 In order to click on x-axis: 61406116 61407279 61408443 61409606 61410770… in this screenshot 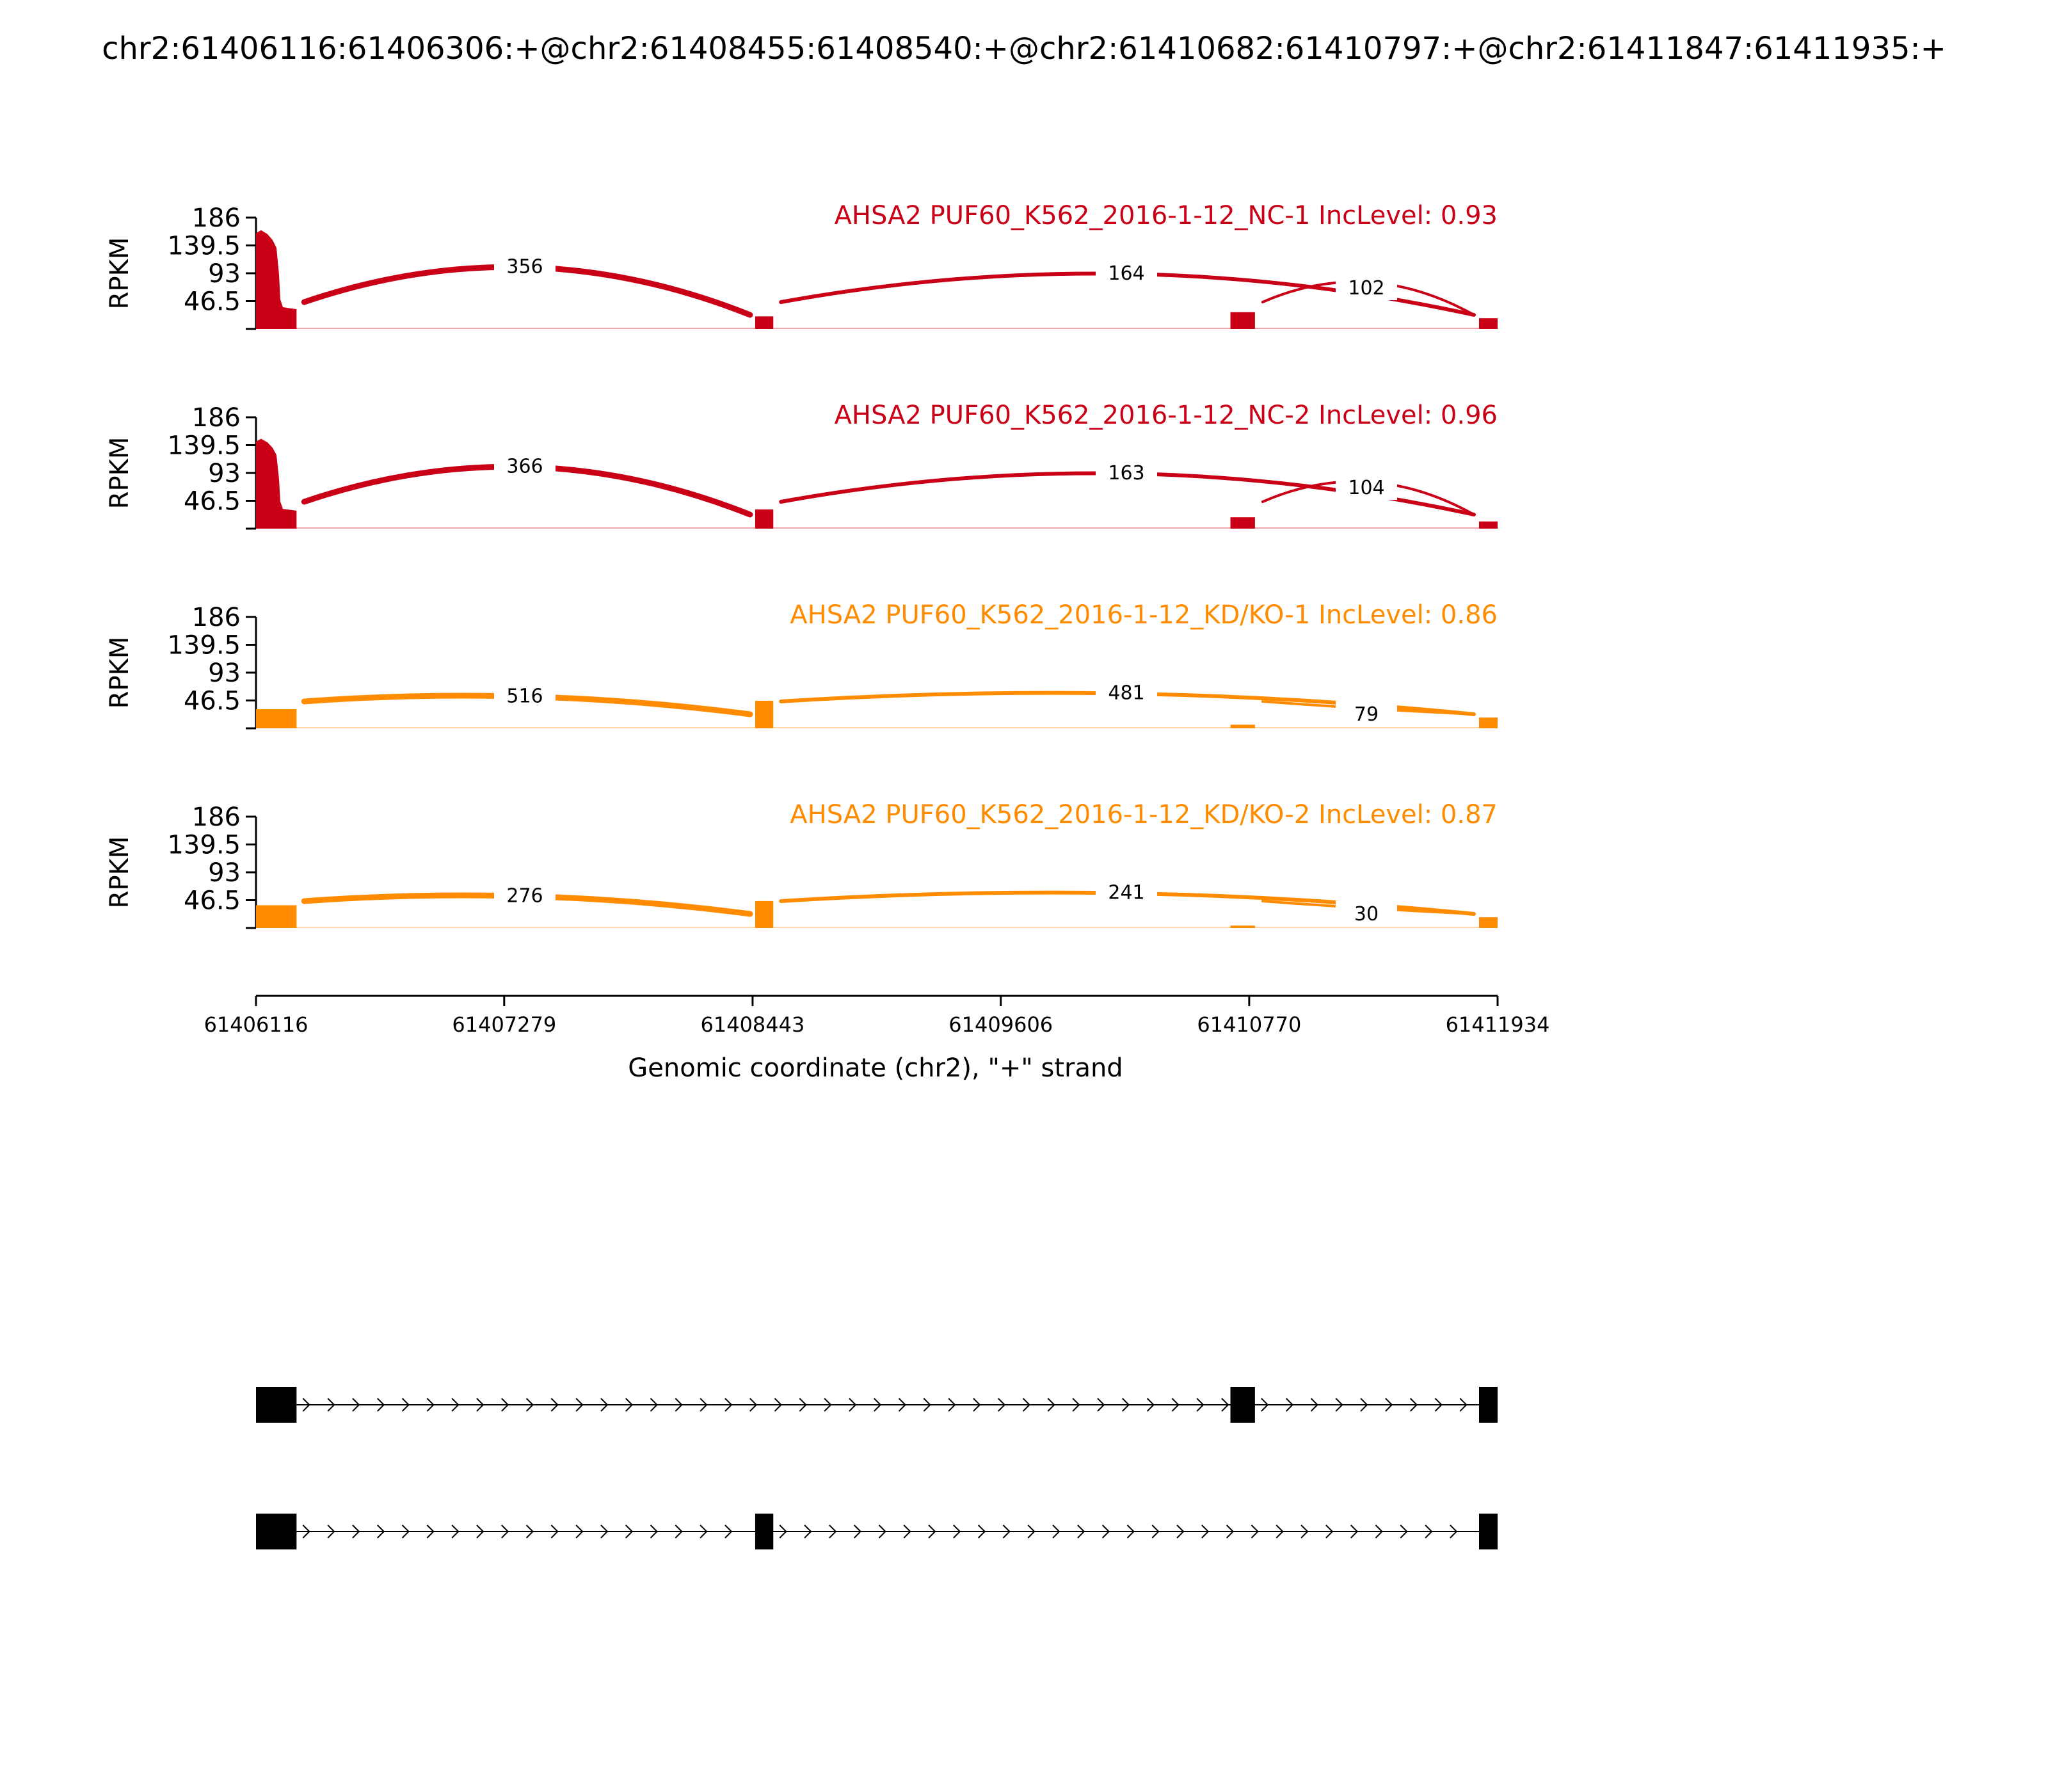, I will do `click(877, 1016)`.